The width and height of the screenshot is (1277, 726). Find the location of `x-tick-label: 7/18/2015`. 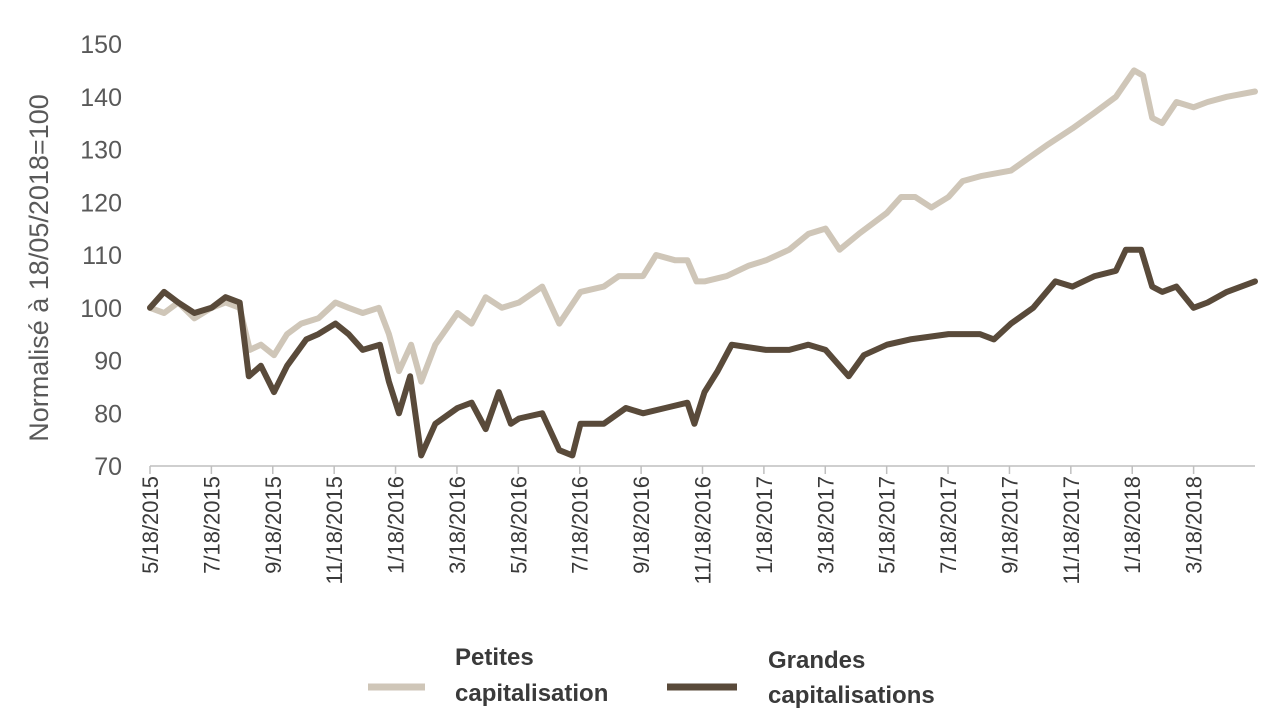

x-tick-label: 7/18/2015 is located at coordinates (211, 525).